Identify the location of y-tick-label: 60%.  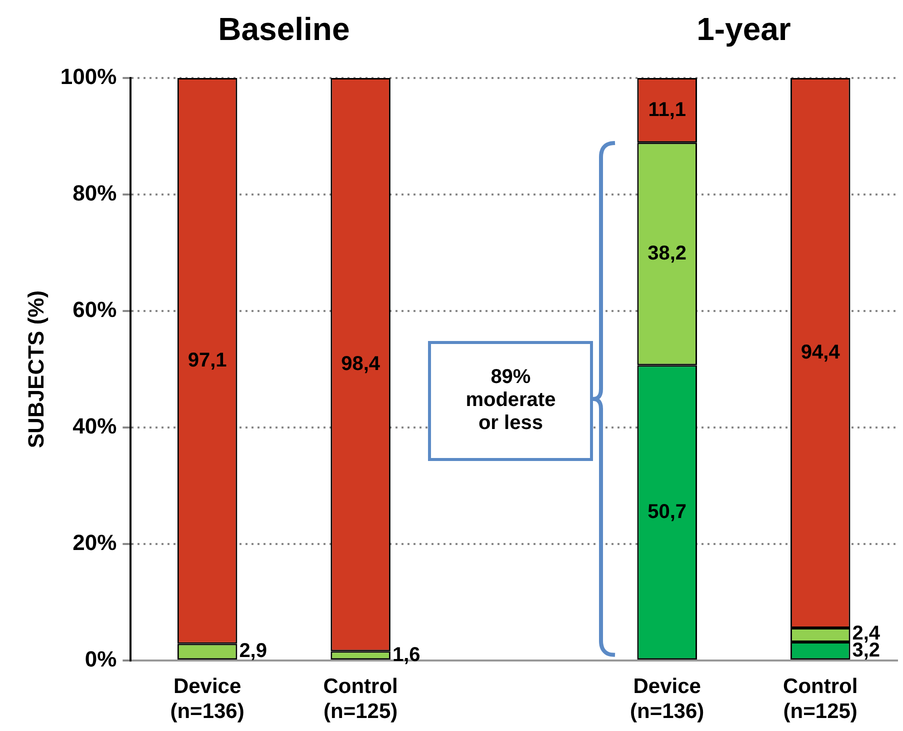
(94, 309).